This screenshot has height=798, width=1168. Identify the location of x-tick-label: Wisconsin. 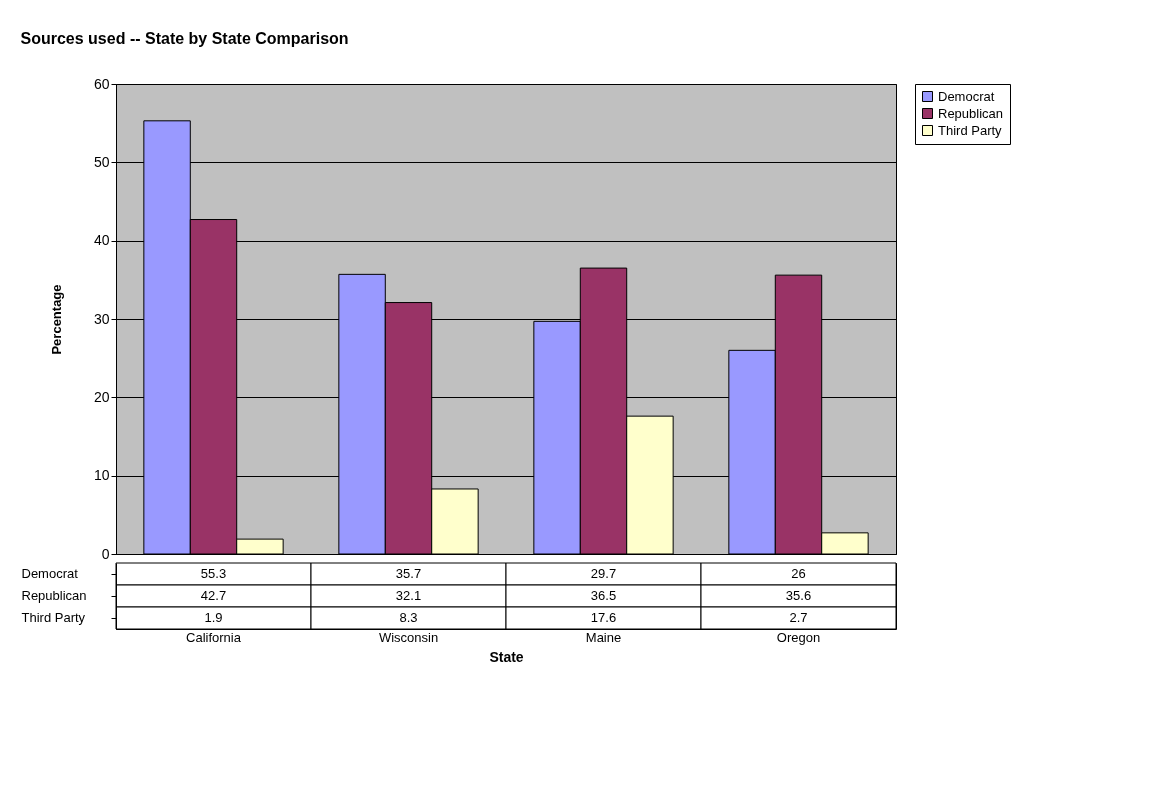
(408, 637).